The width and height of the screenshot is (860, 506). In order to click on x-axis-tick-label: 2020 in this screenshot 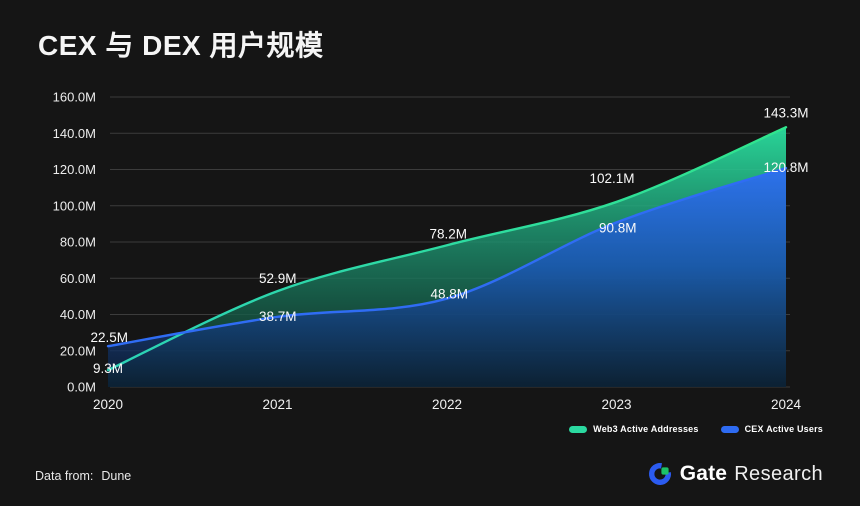, I will do `click(108, 404)`.